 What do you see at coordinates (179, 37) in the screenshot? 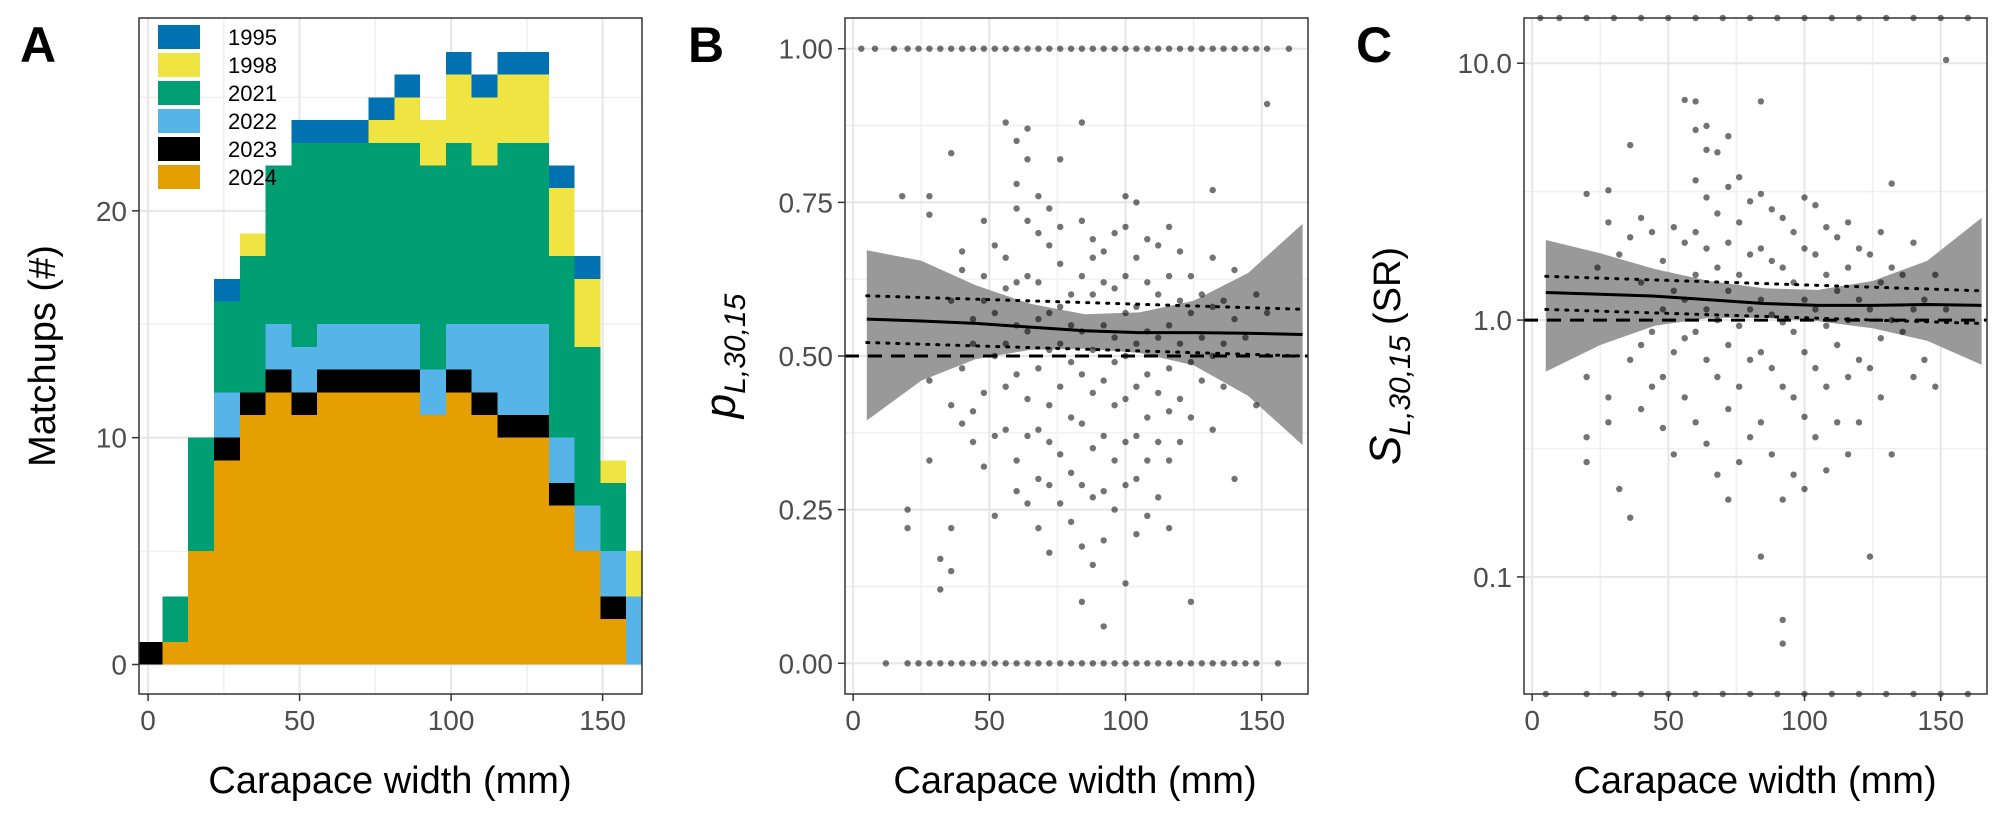
I see `legend-key-1995` at bounding box center [179, 37].